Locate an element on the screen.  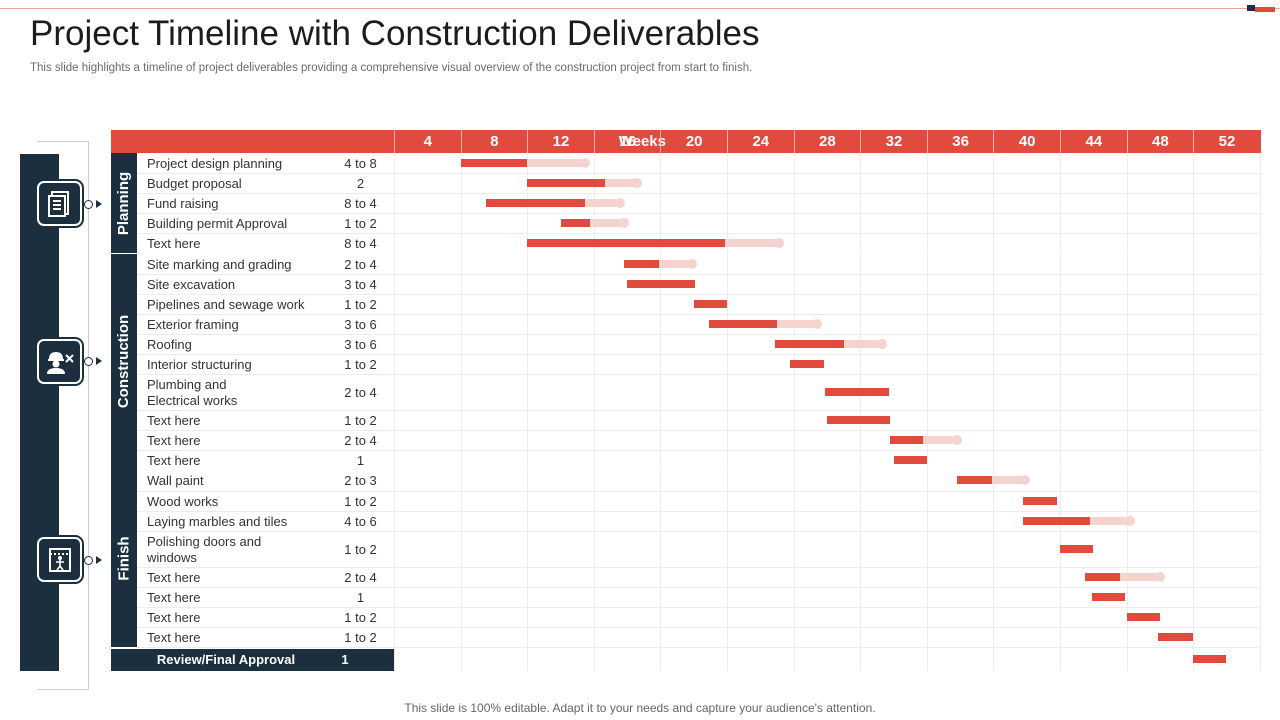
phase-sidebar is located at coordinates (39, 412).